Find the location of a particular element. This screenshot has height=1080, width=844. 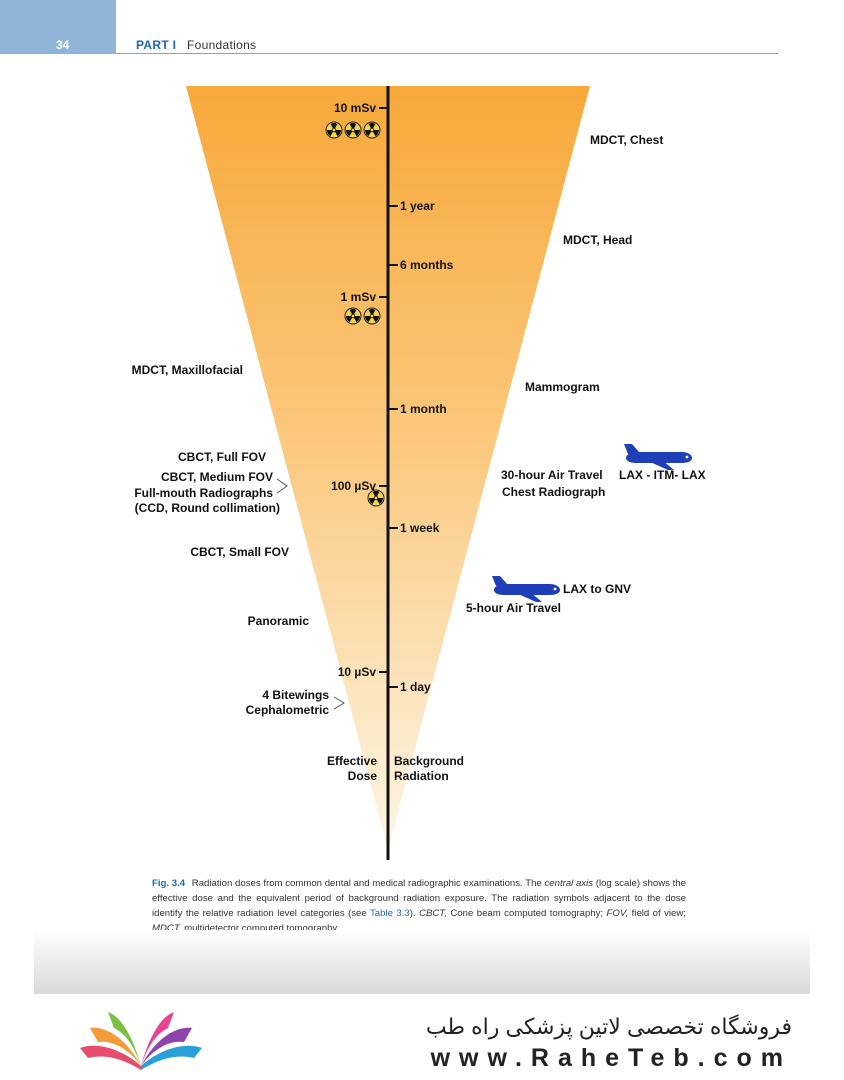

caption-term: MDCT, is located at coordinates (167, 928).